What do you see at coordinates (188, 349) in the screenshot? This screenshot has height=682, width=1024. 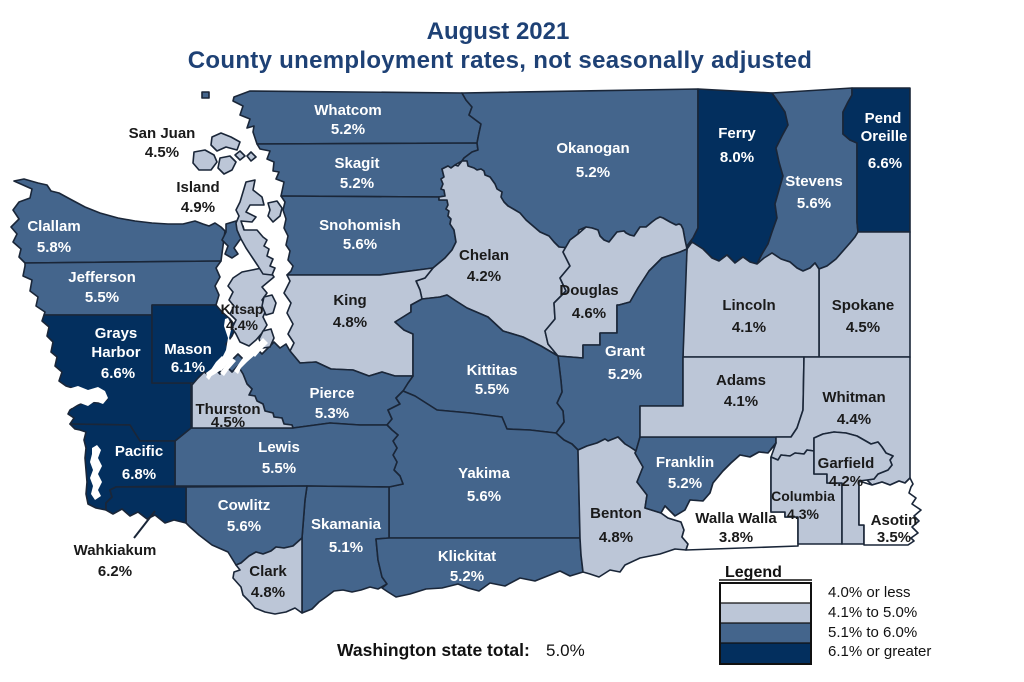 I see `svg-text: Mason` at bounding box center [188, 349].